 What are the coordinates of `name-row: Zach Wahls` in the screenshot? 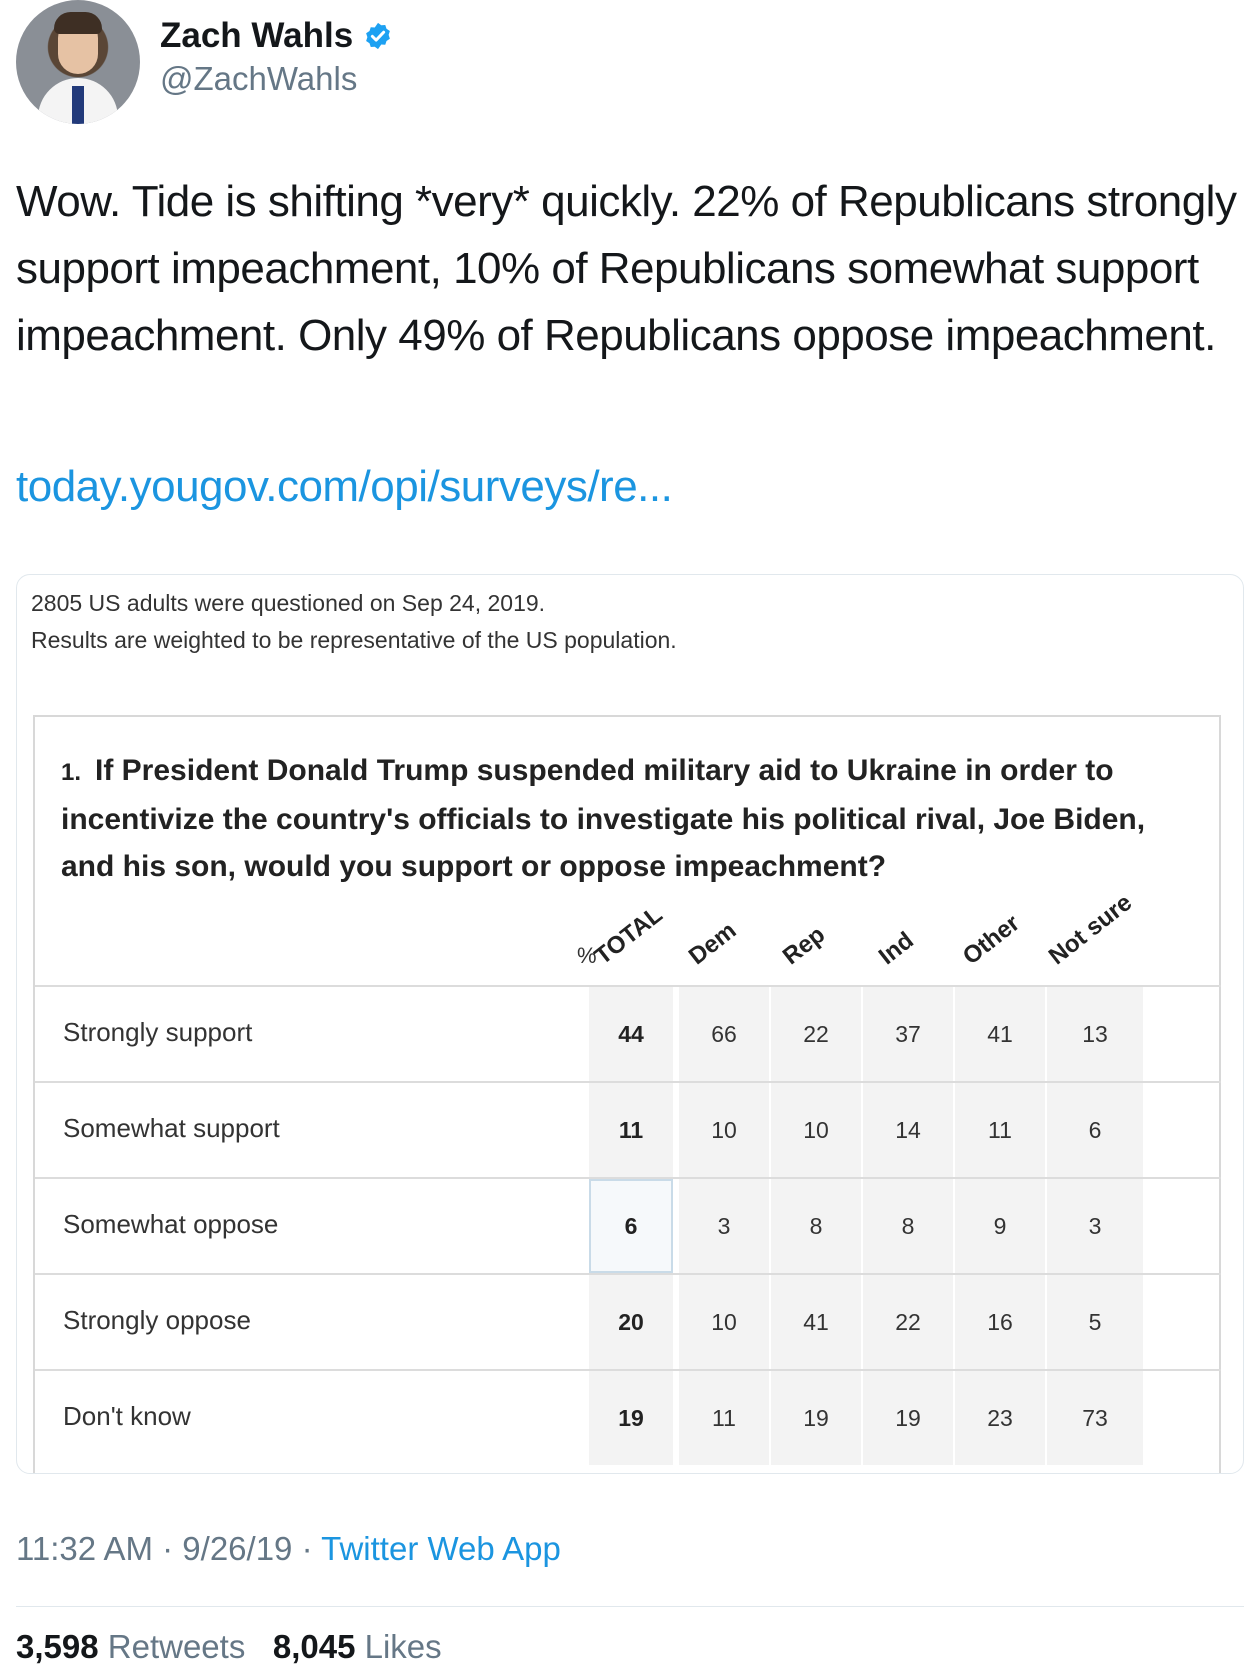 It's located at (276, 36).